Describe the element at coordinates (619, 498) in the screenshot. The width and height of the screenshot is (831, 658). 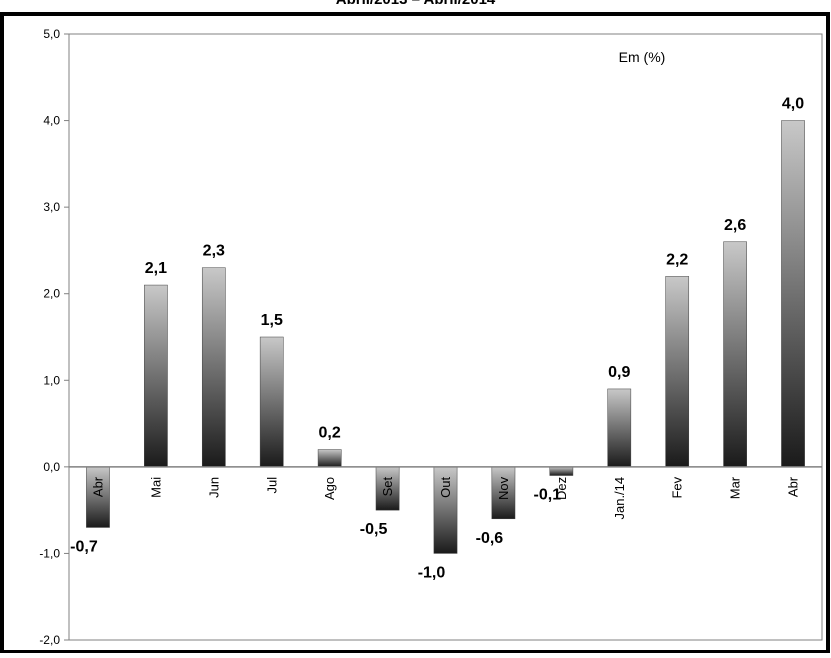
I see `category-label: Jan./14` at that location.